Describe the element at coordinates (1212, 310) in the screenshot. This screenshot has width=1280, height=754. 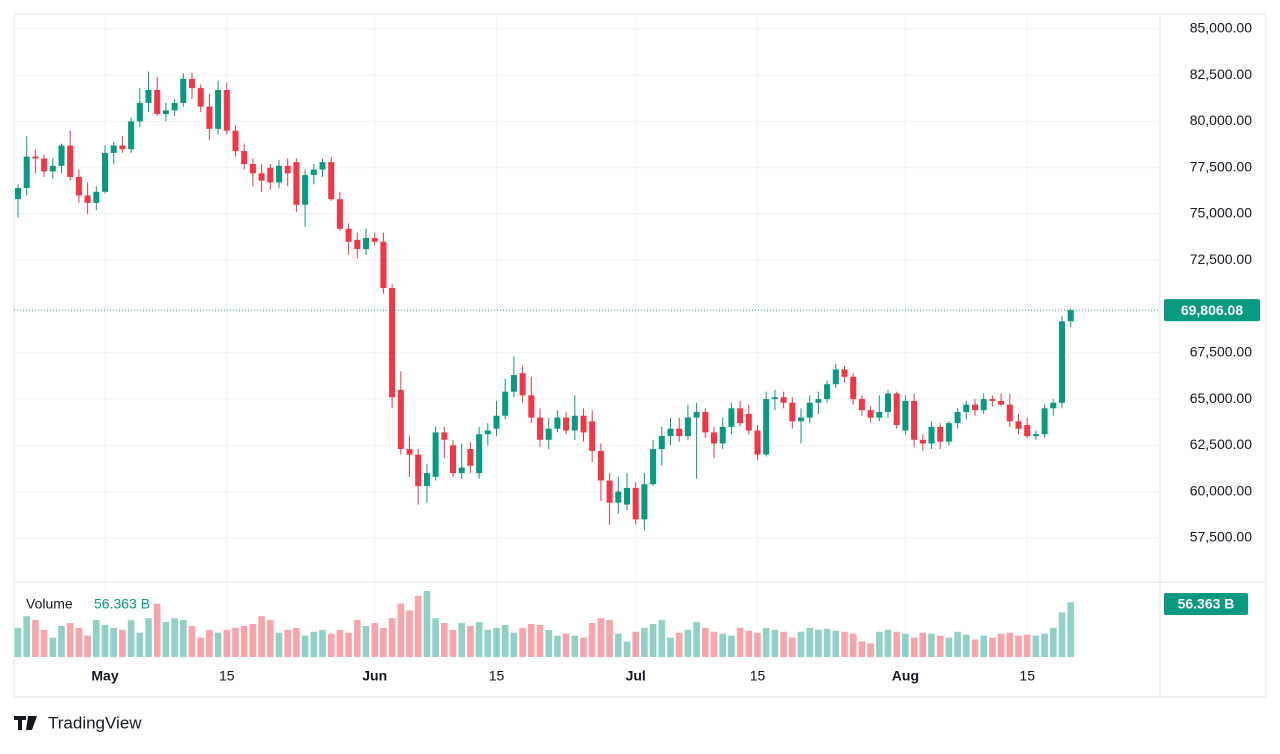
I see `last-price-label: 69,806.08` at that location.